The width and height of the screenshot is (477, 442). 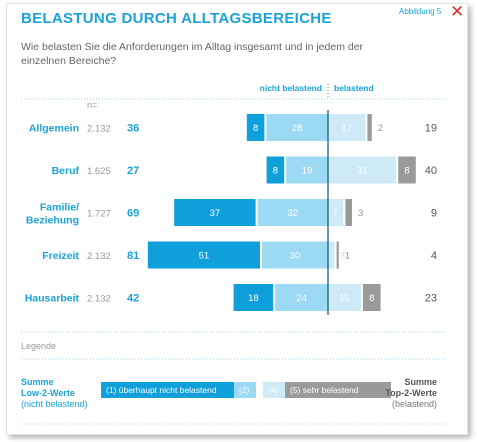 I want to click on sum-right-value: 4, so click(x=434, y=256).